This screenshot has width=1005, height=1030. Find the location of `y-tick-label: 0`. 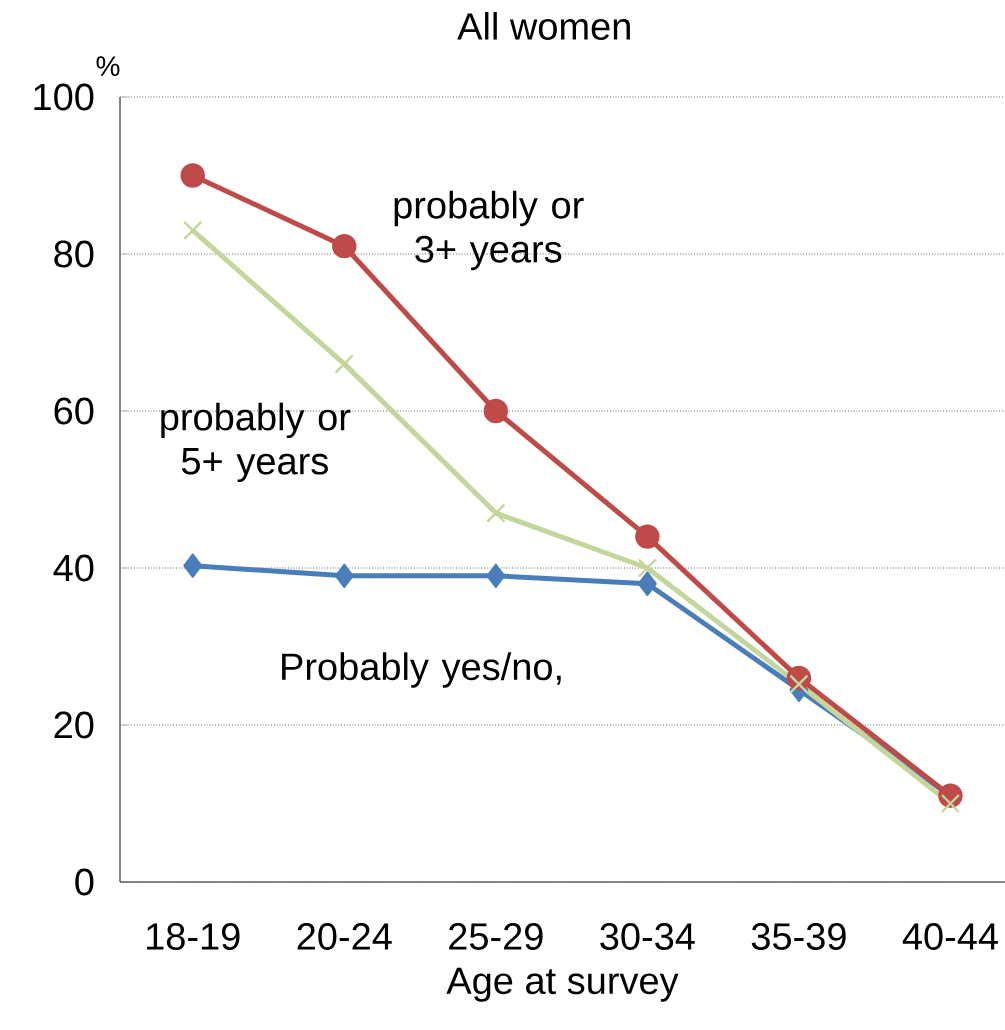

y-tick-label: 0 is located at coordinates (84, 882).